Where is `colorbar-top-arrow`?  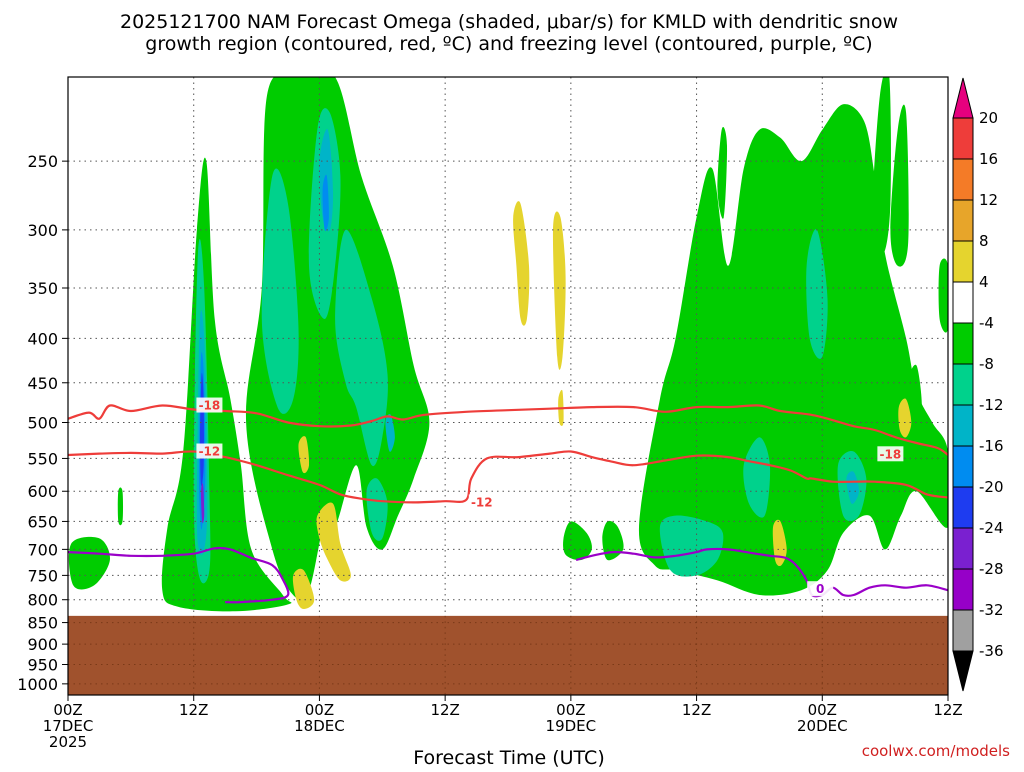 colorbar-top-arrow is located at coordinates (963, 98).